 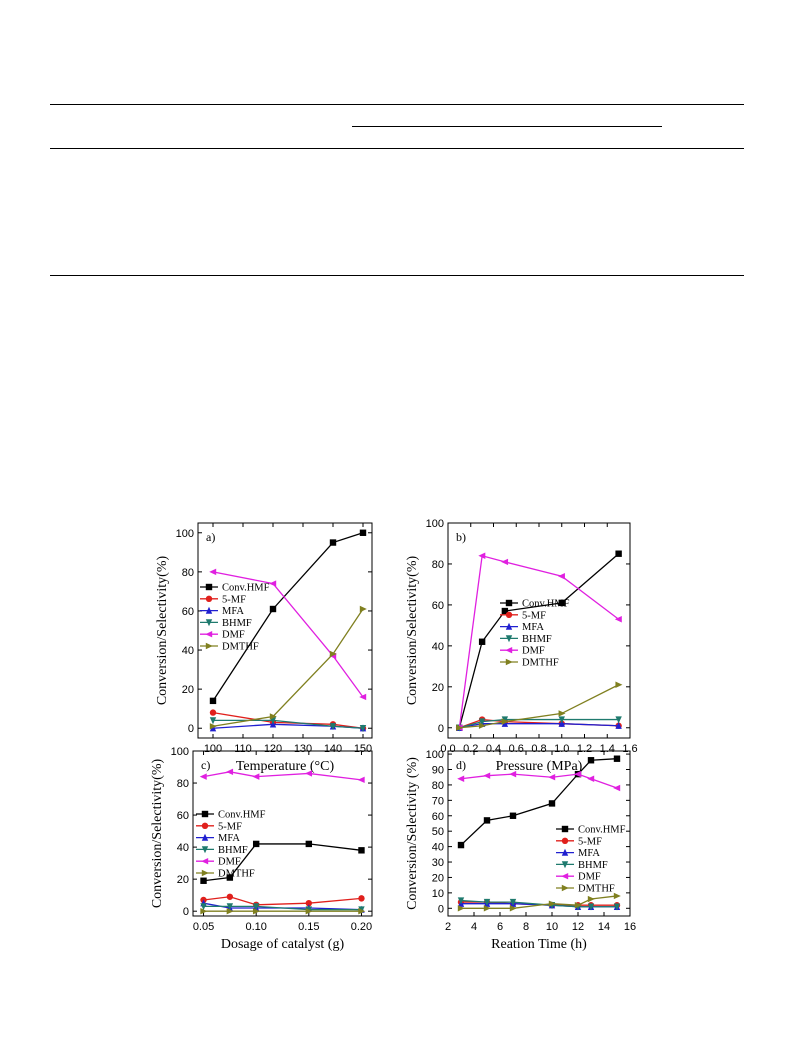 I want to click on x-tick-label: 1.6, so click(x=629, y=749).